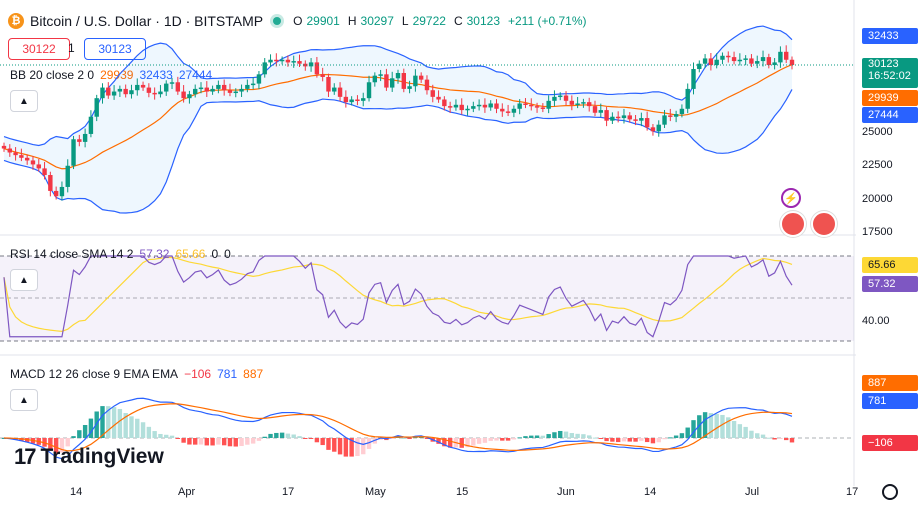  I want to click on lightning-icon: ⚡, so click(791, 198).